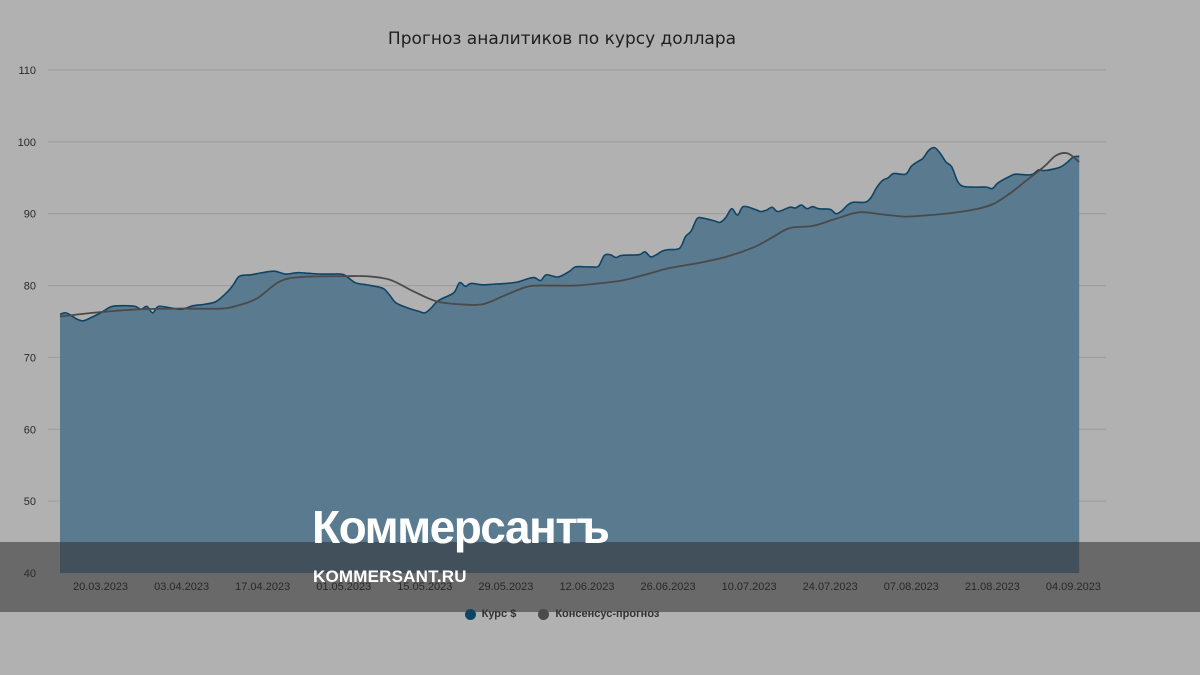 The height and width of the screenshot is (675, 1200). What do you see at coordinates (607, 614) in the screenshot?
I see `legend-label-consensus: Консенсус-прогноз` at bounding box center [607, 614].